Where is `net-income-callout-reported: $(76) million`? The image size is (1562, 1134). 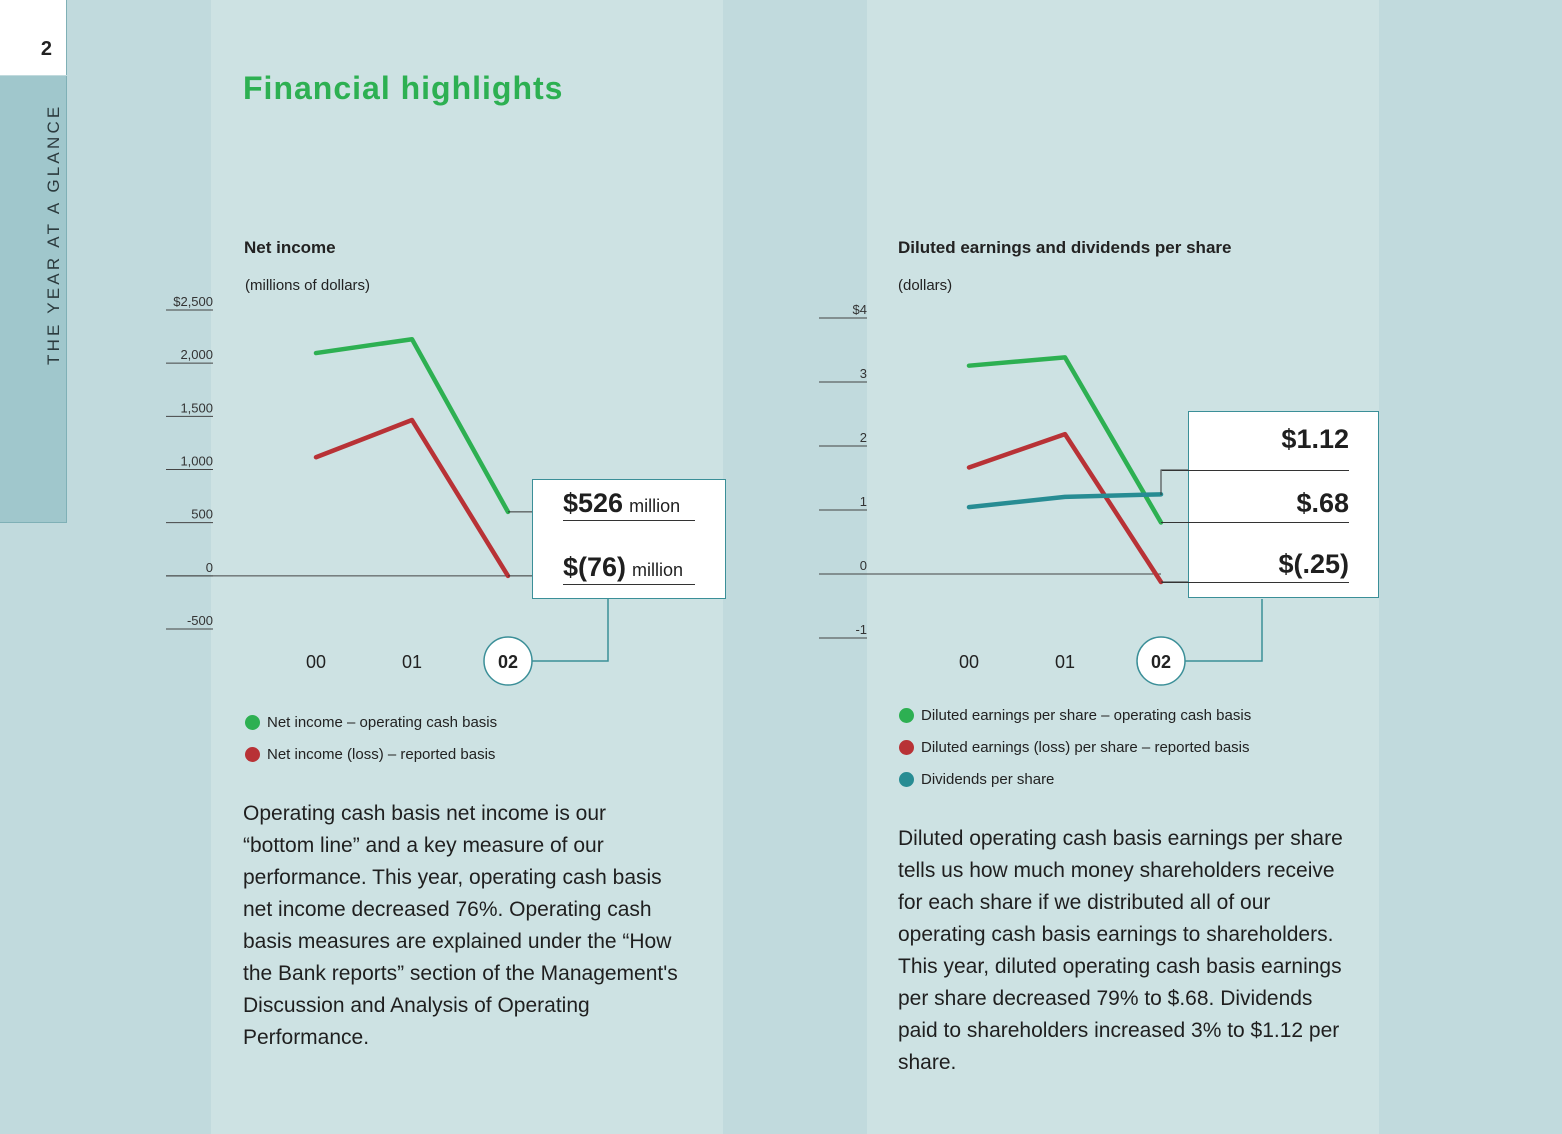 net-income-callout-reported: $(76) million is located at coordinates (623, 567).